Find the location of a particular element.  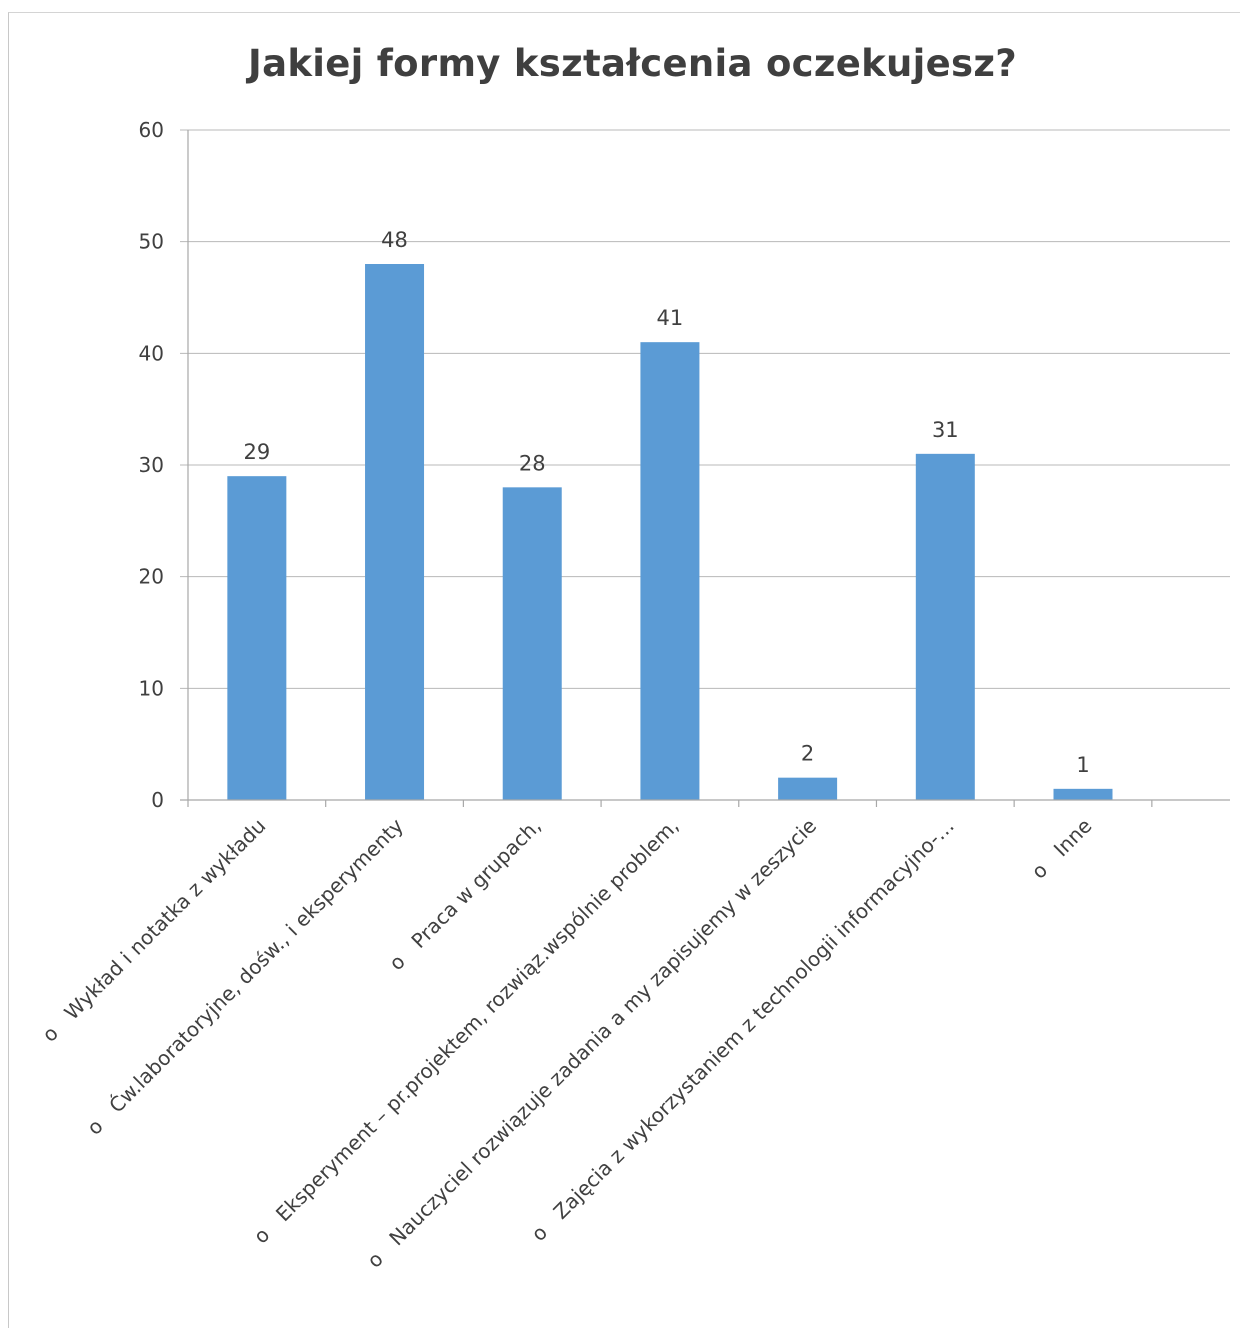

y-tick-label: 0 is located at coordinates (157, 800).